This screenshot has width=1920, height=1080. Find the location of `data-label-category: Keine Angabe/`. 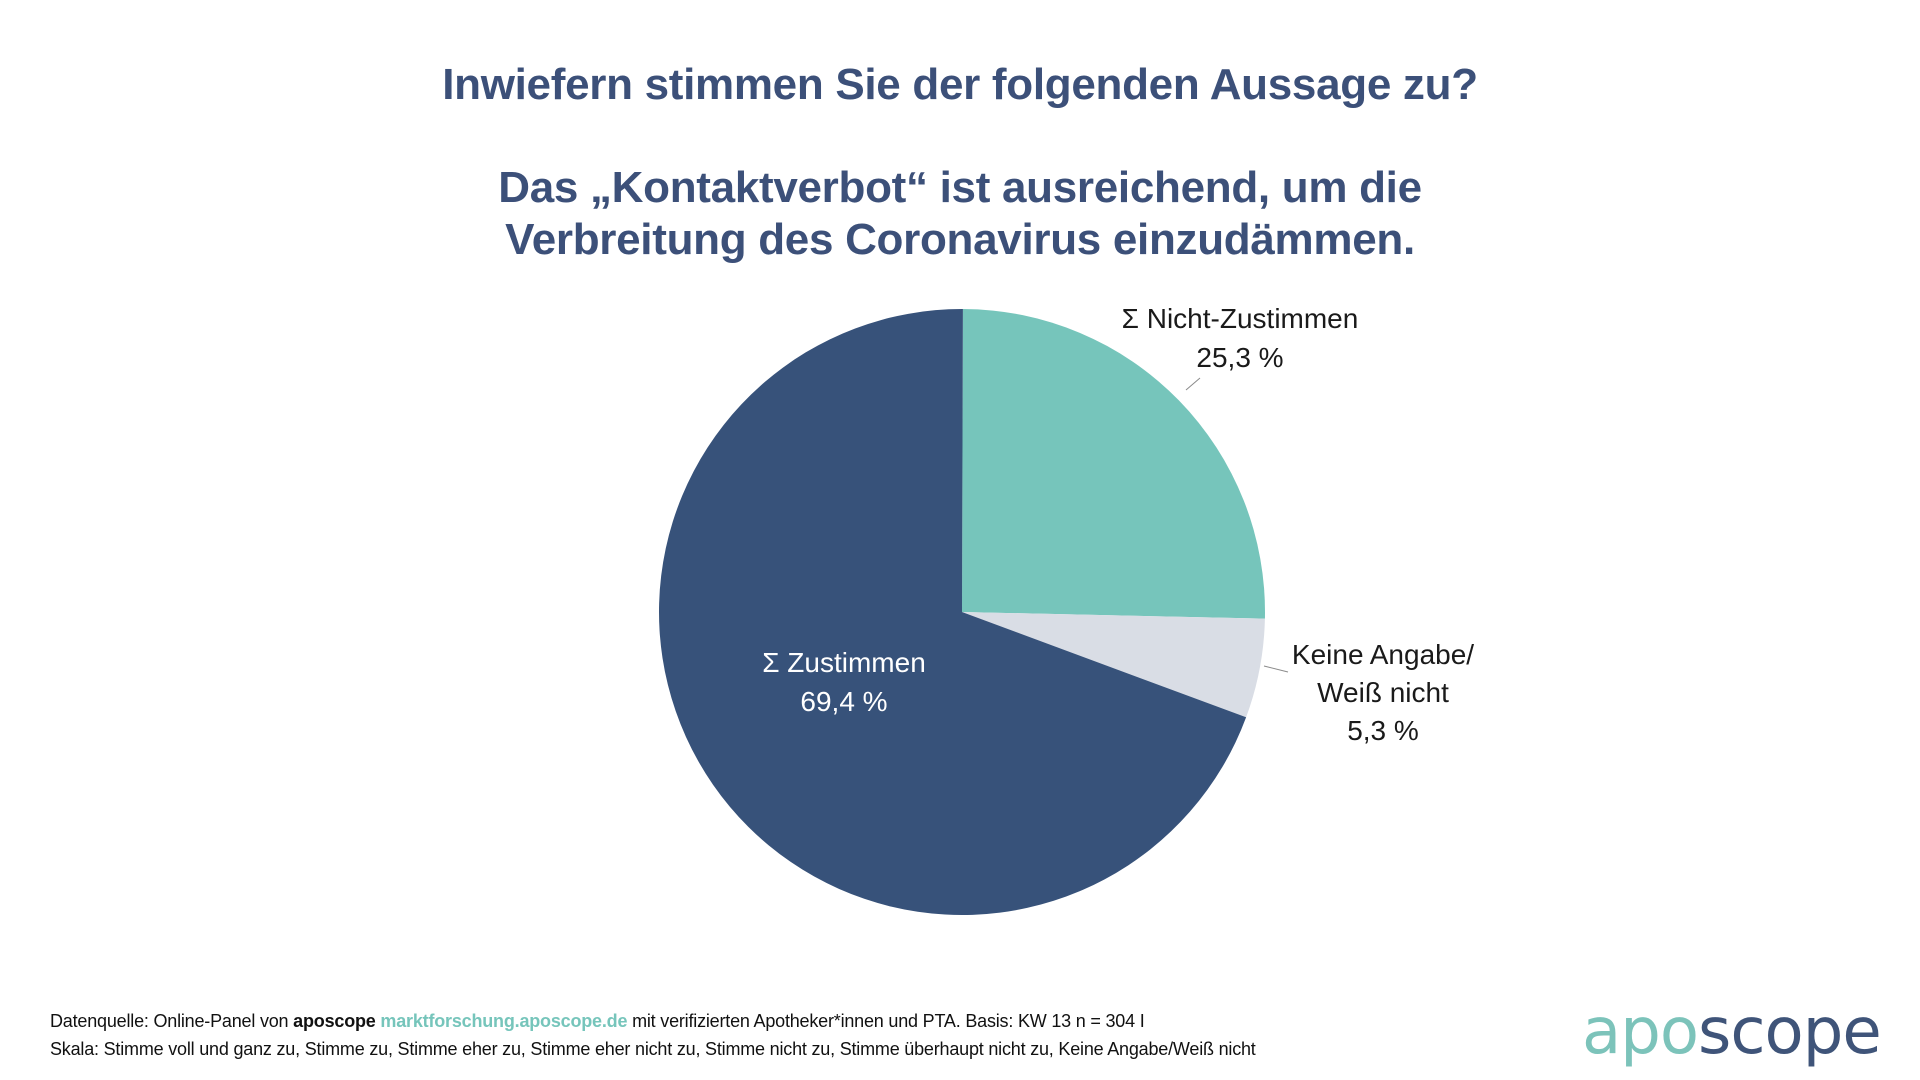

data-label-category: Keine Angabe/ is located at coordinates (1383, 654).